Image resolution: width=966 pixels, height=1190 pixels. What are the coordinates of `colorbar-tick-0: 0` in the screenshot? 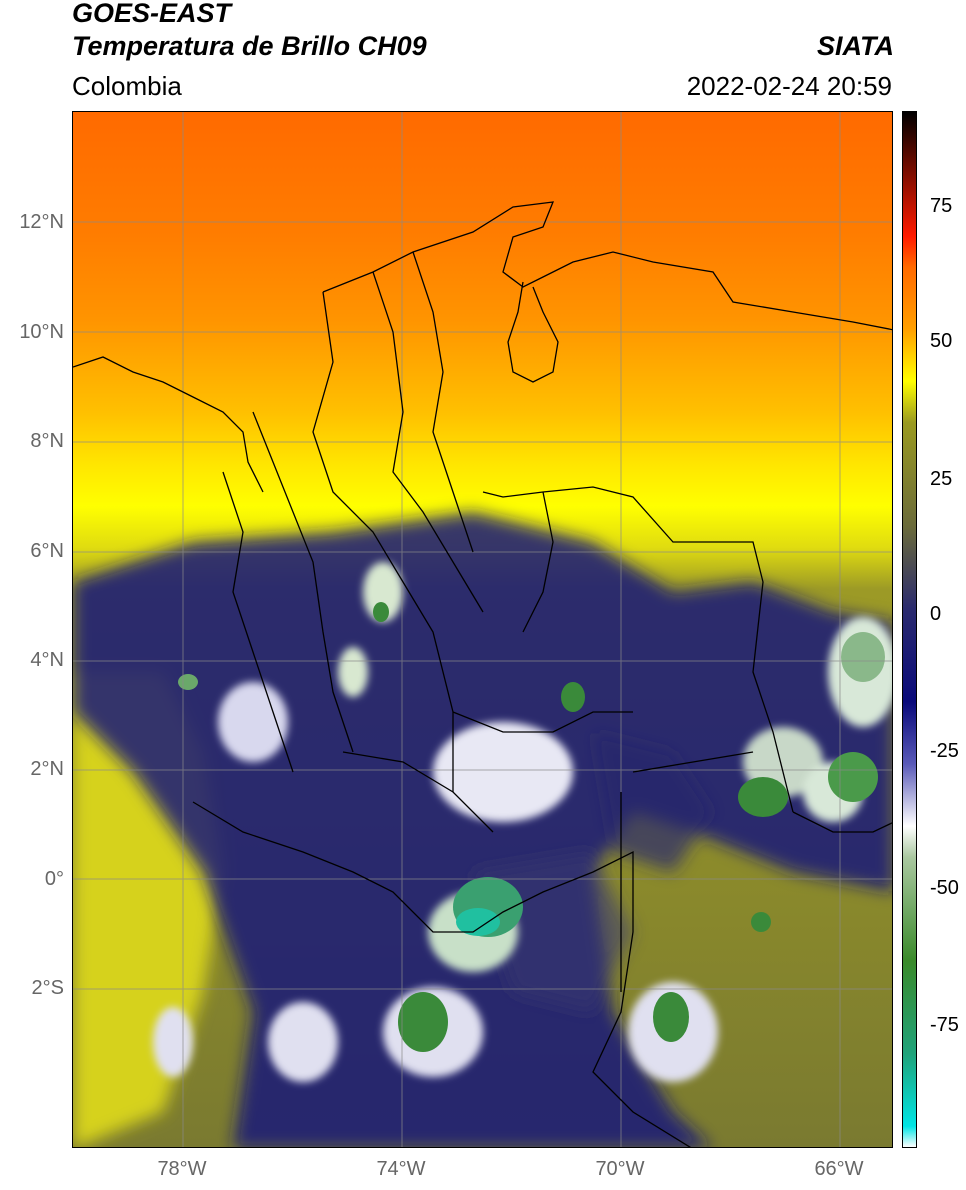 It's located at (936, 614).